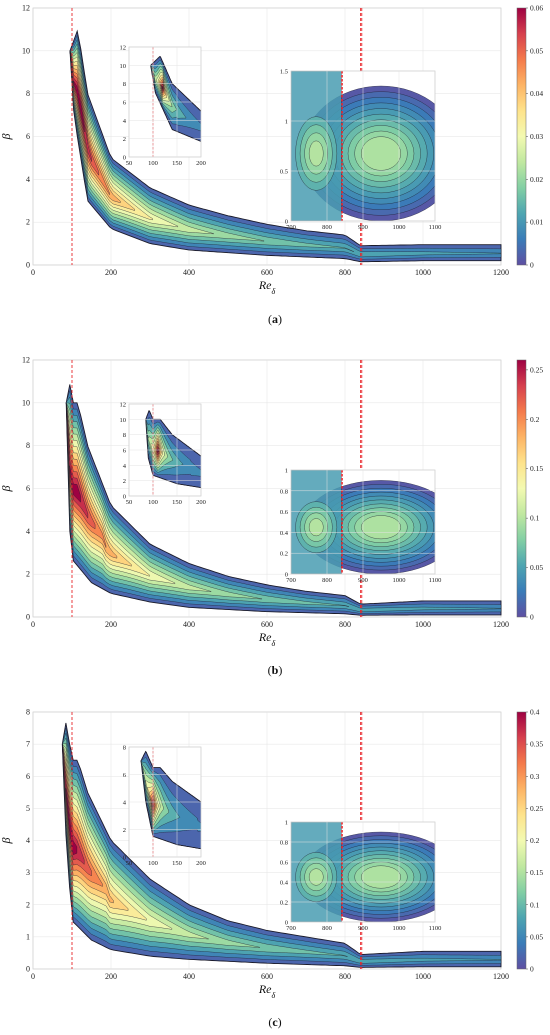  I want to click on y-tick-label: 0.8, so click(284, 843).